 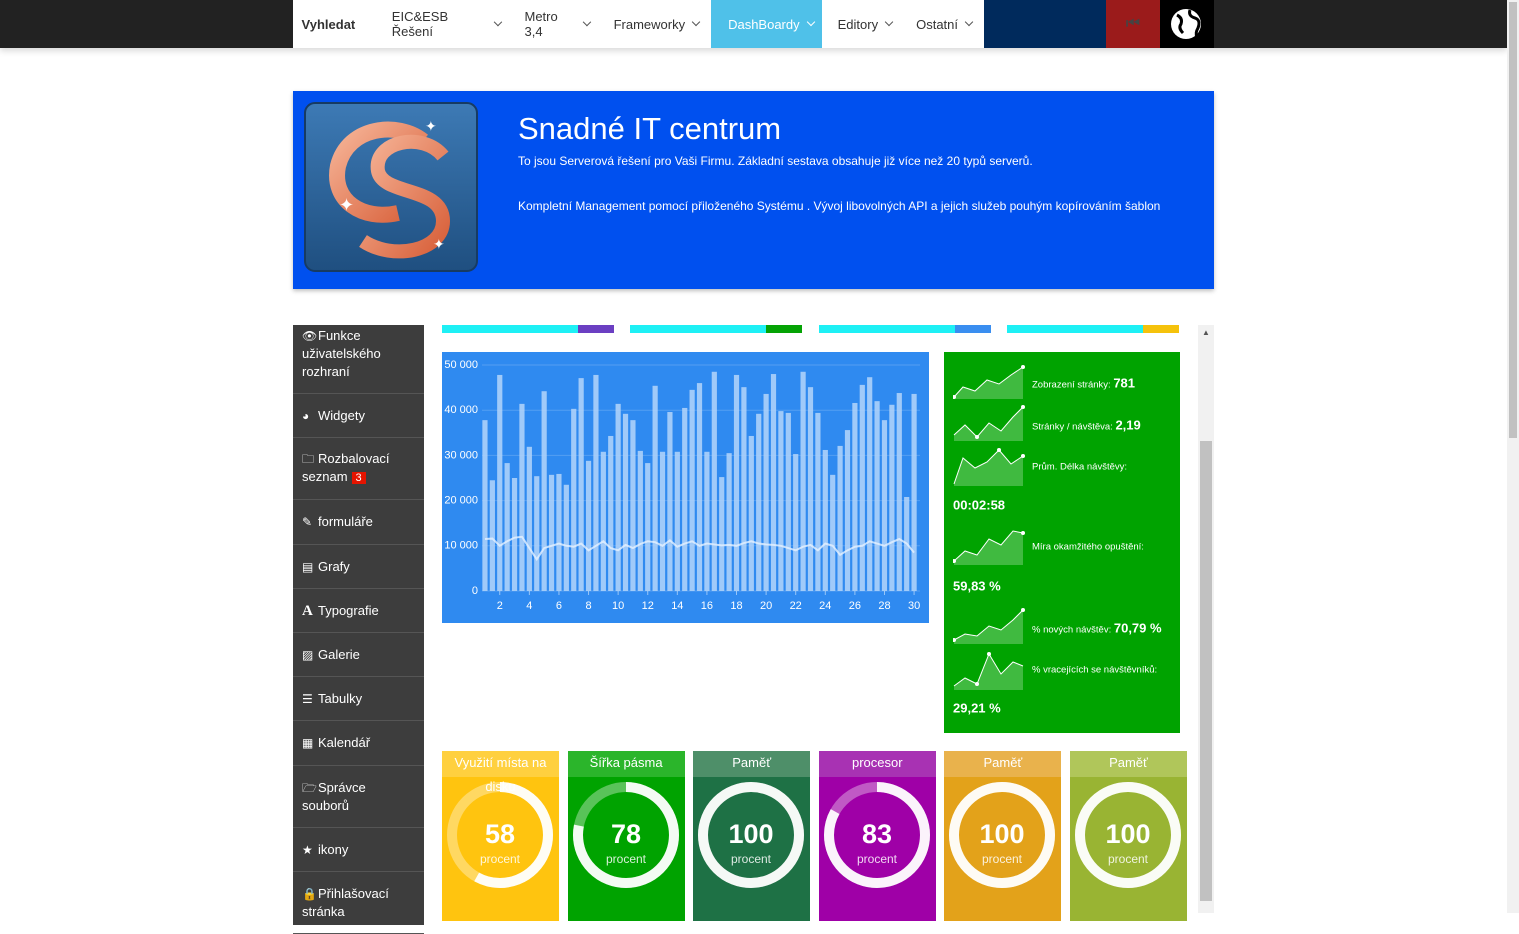 What do you see at coordinates (358, 903) in the screenshot?
I see `sidebar-item: 🔒Přihlašovací stránka` at bounding box center [358, 903].